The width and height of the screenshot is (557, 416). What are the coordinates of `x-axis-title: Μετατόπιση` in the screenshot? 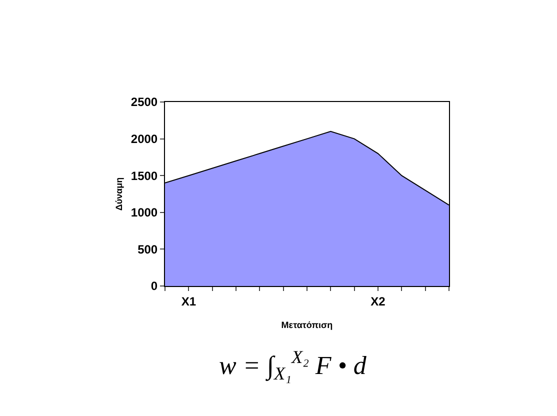 It's located at (307, 325).